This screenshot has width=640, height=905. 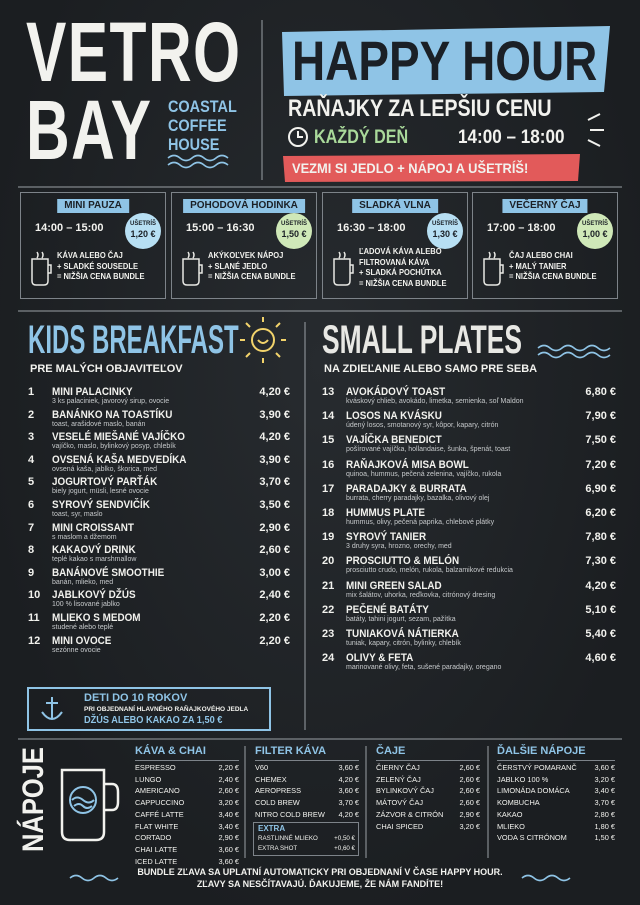 What do you see at coordinates (405, 791) in the screenshot?
I see `drink-name: BYLINKOVÝ ČAJ` at bounding box center [405, 791].